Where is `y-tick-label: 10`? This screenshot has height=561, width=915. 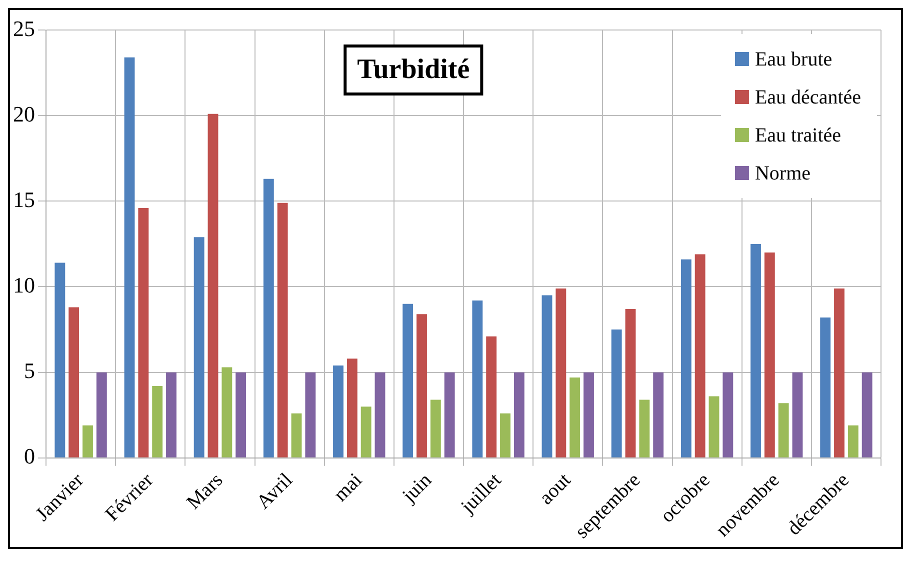
y-tick-label: 10 is located at coordinates (24, 285).